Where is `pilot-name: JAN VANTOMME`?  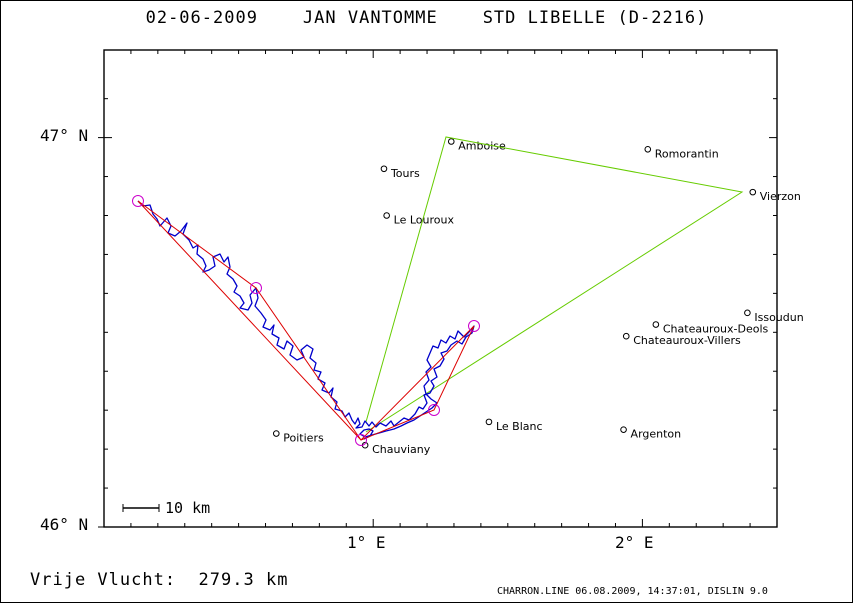 pilot-name: JAN VANTOMME is located at coordinates (370, 18).